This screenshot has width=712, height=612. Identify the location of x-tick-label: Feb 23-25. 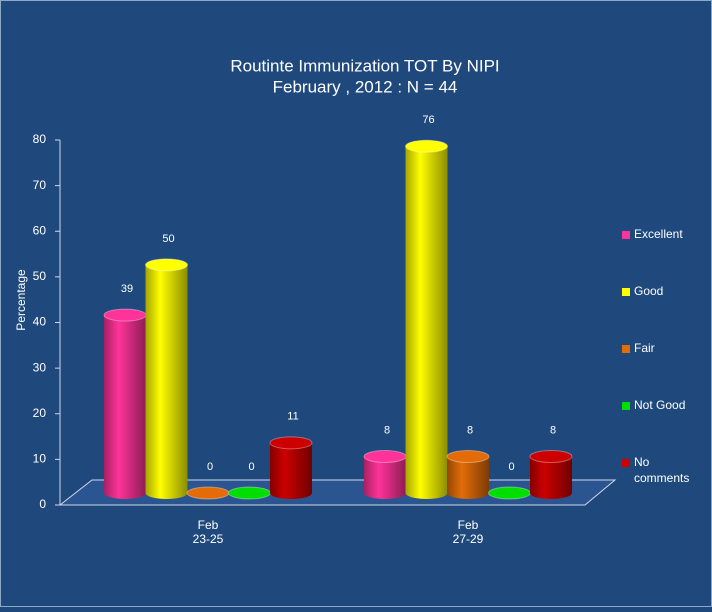
(208, 532).